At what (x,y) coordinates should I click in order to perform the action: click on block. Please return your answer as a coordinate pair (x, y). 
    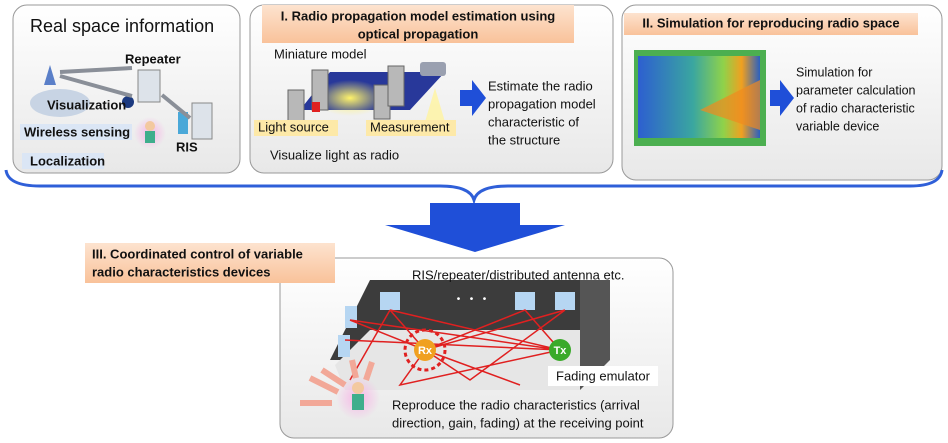
    Looking at the image, I should click on (396, 86).